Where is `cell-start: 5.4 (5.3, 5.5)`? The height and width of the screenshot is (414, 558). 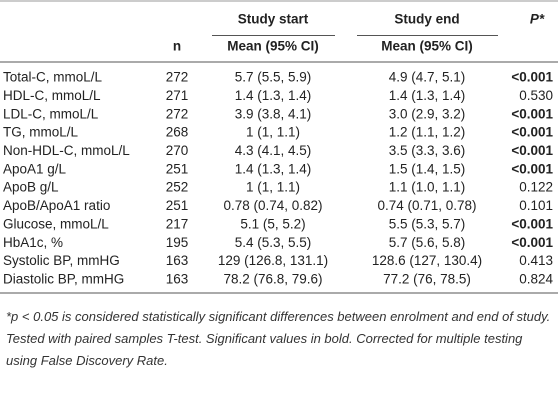 cell-start: 5.4 (5.3, 5.5) is located at coordinates (273, 242).